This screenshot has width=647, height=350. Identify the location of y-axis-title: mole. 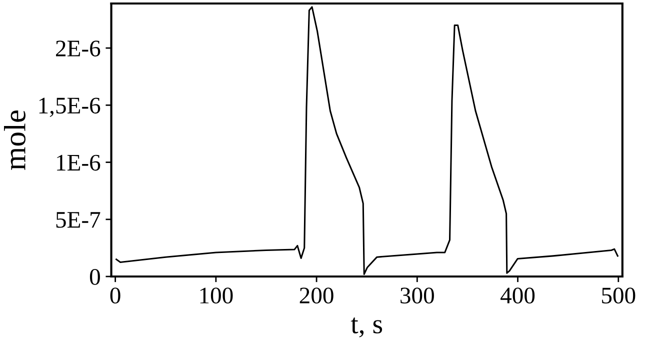
(15, 140).